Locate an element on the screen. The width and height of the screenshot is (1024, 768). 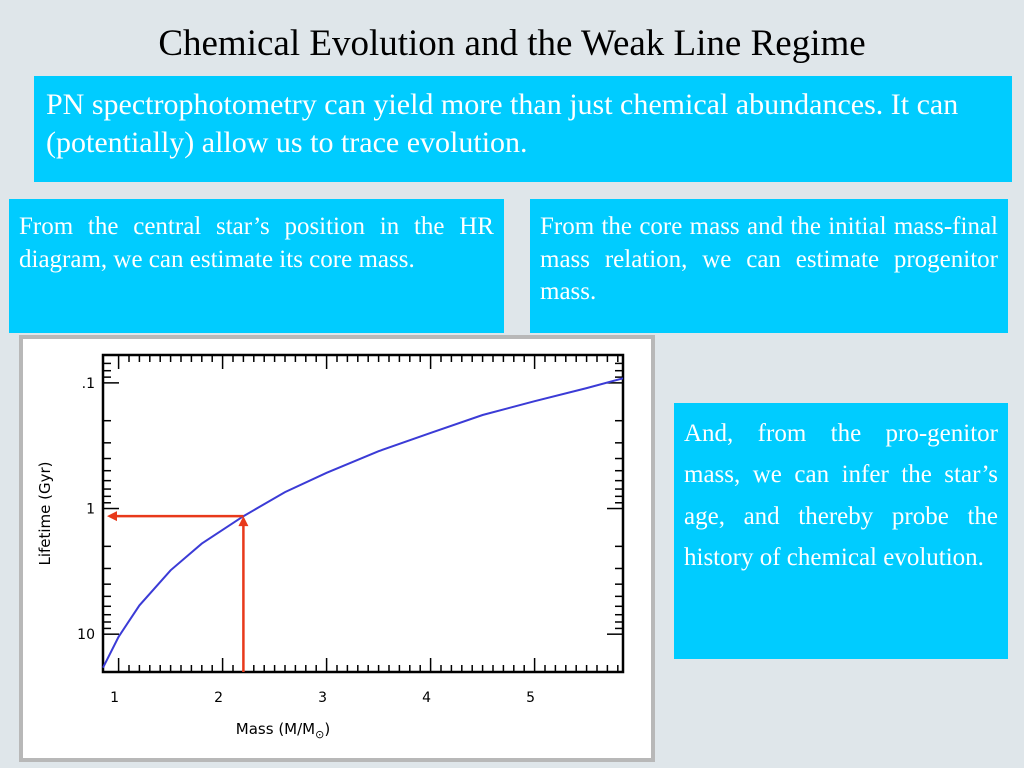
x-tick-label: 3 is located at coordinates (322, 698).